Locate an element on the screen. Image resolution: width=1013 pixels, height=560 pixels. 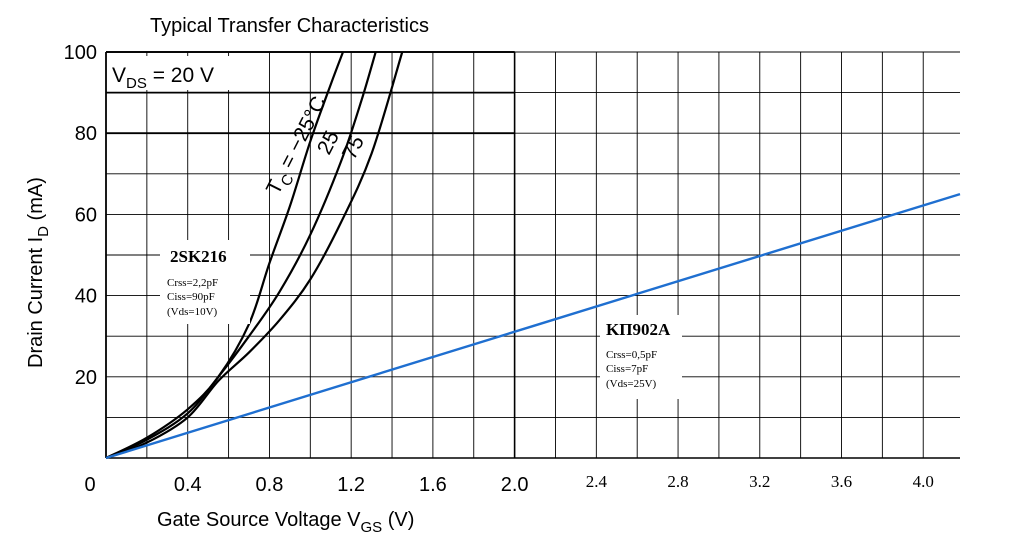
x-axis-label-main: Gate Source Voltage V is located at coordinates (259, 520).